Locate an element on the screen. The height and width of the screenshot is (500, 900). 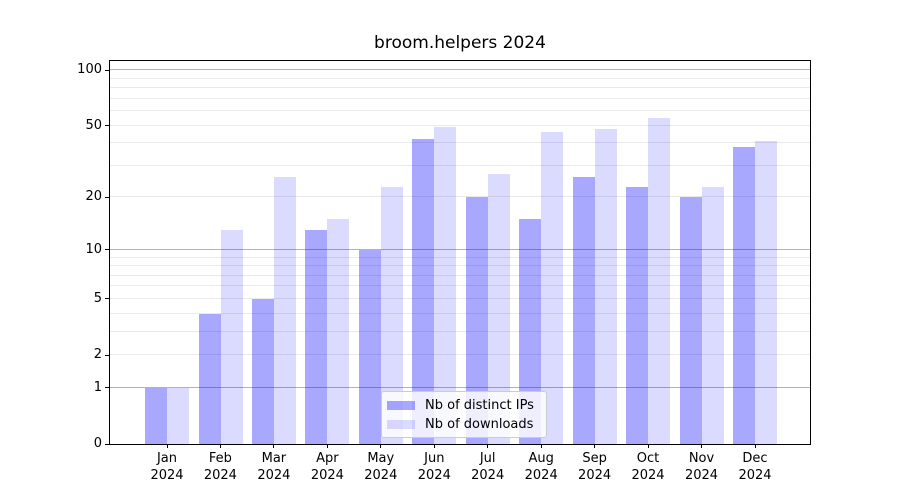
y-tick-label: 5 is located at coordinates (97, 298).